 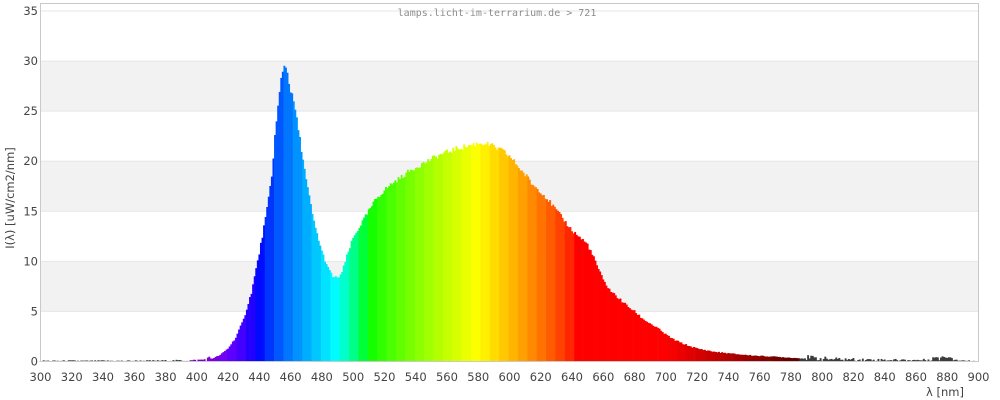 What do you see at coordinates (945, 392) in the screenshot?
I see `x-axis-label: λ [nm]` at bounding box center [945, 392].